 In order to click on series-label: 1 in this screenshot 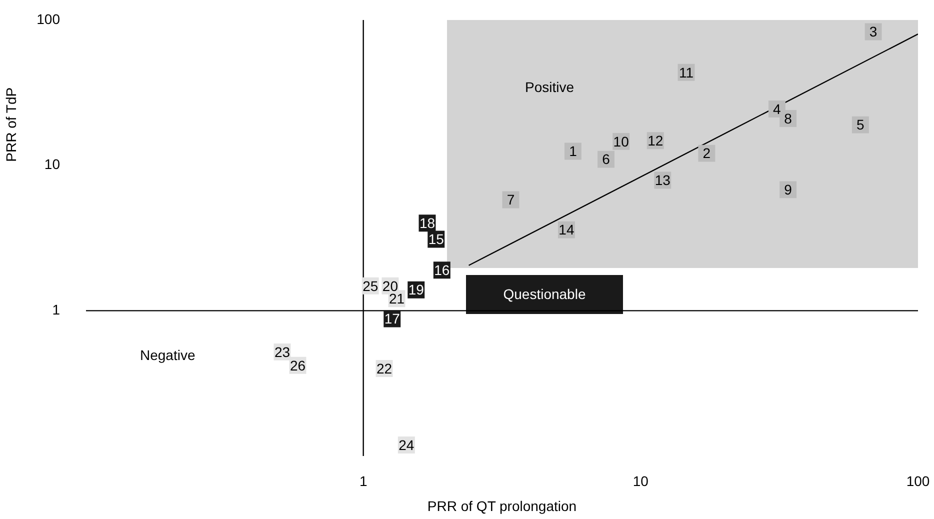, I will do `click(573, 151)`.